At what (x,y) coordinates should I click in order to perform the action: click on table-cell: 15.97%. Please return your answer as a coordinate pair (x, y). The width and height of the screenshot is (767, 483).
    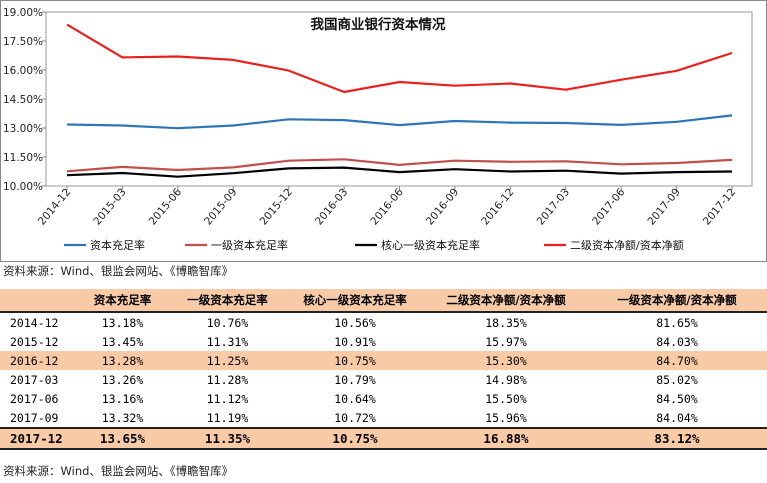
    Looking at the image, I should click on (506, 341).